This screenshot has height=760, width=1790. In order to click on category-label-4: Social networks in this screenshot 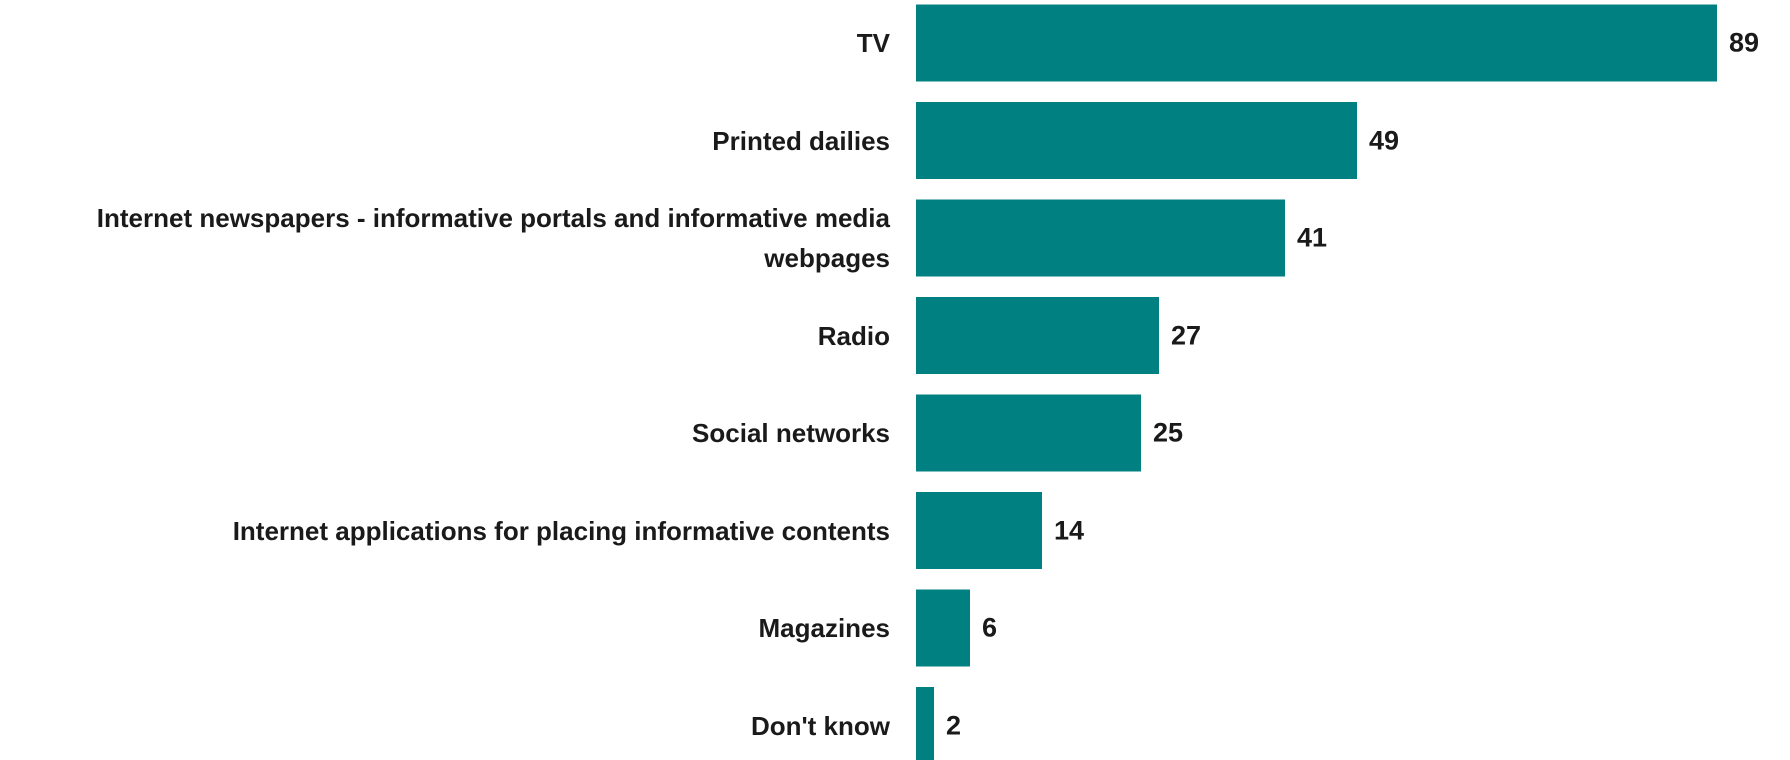, I will do `click(791, 433)`.